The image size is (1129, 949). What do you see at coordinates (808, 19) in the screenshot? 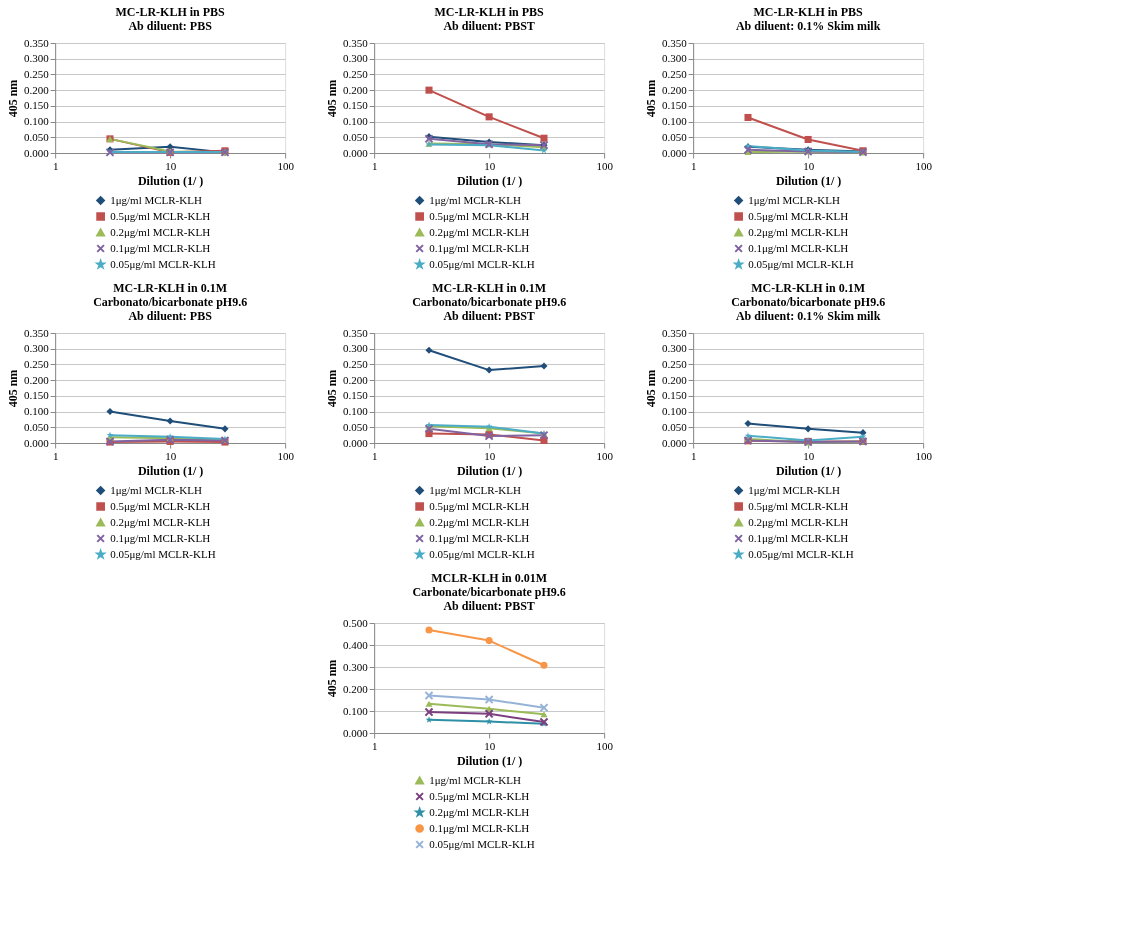
I see `chart-title: MC-LR-KLH in PBS Ab diluent: 0.1% Skim milk` at bounding box center [808, 19].